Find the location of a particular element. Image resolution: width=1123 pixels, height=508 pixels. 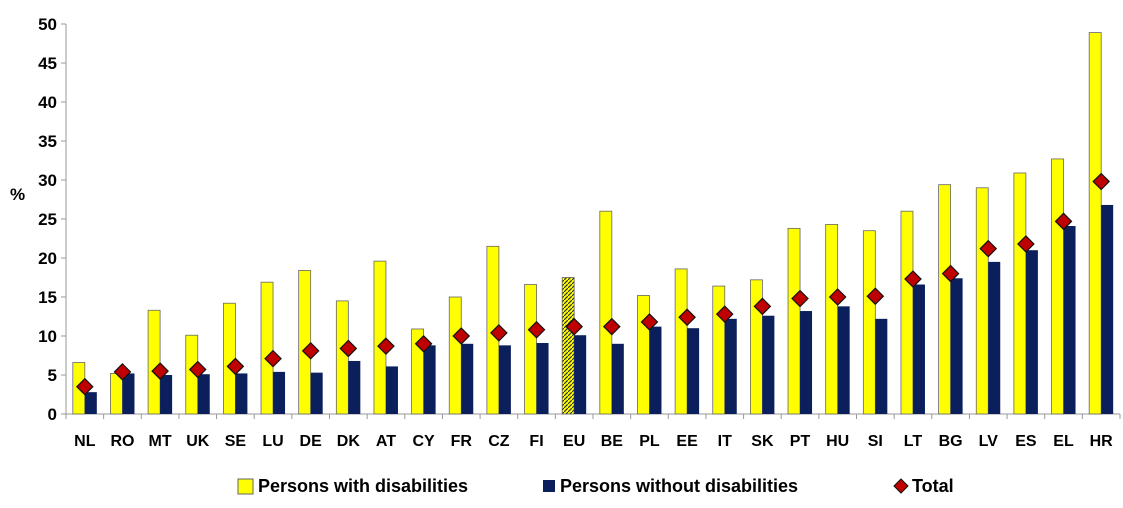

bar-with-disabilities-pl is located at coordinates (643, 355).